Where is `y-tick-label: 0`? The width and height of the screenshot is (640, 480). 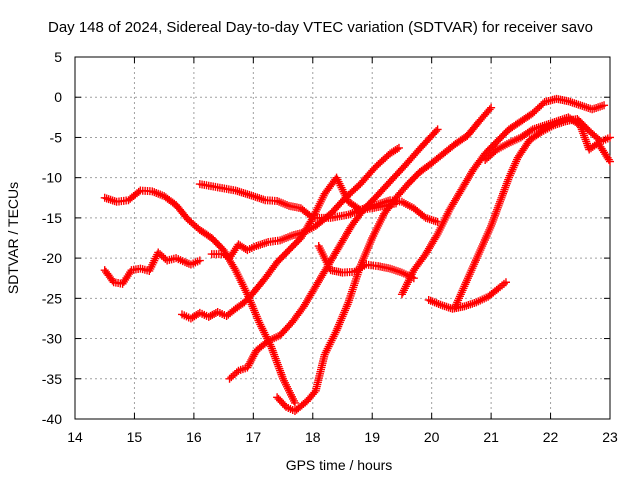
y-tick-label: 0 is located at coordinates (58, 97).